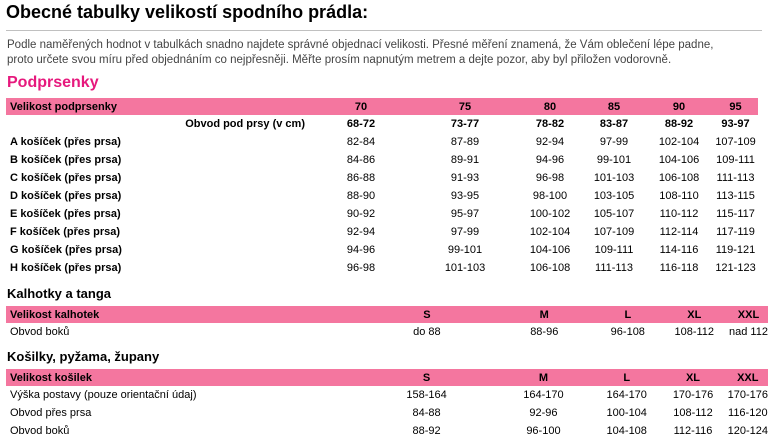 This screenshot has width=768, height=440. Describe the element at coordinates (465, 142) in the screenshot. I see `table-cell: 87-89` at that location.